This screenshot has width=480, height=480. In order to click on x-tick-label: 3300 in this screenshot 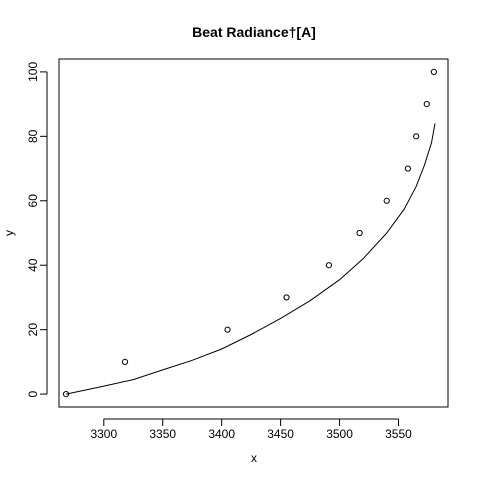, I will do `click(103, 434)`.